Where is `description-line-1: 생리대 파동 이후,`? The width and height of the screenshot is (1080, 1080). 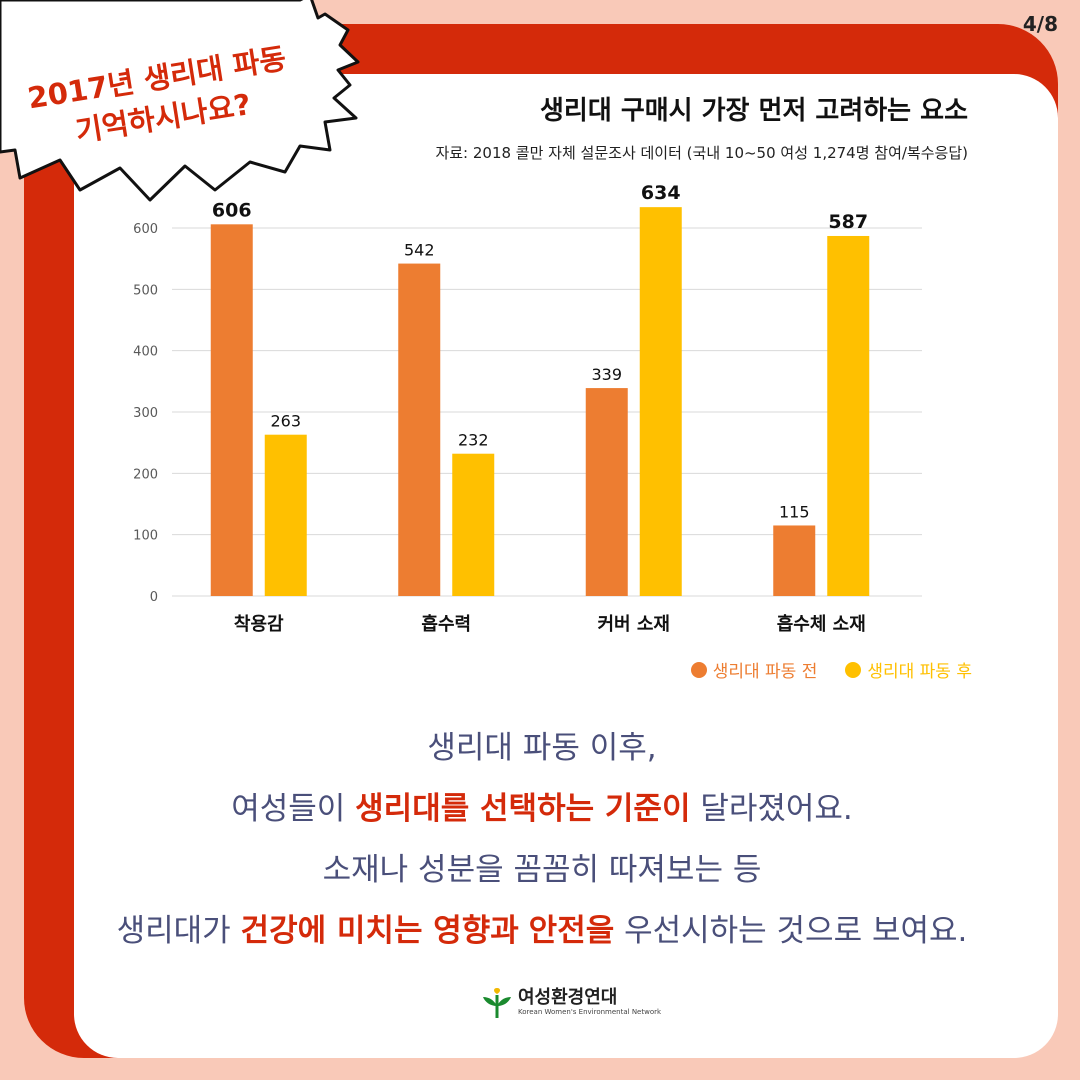
description-line-1: 생리대 파동 이후, is located at coordinates (542, 748).